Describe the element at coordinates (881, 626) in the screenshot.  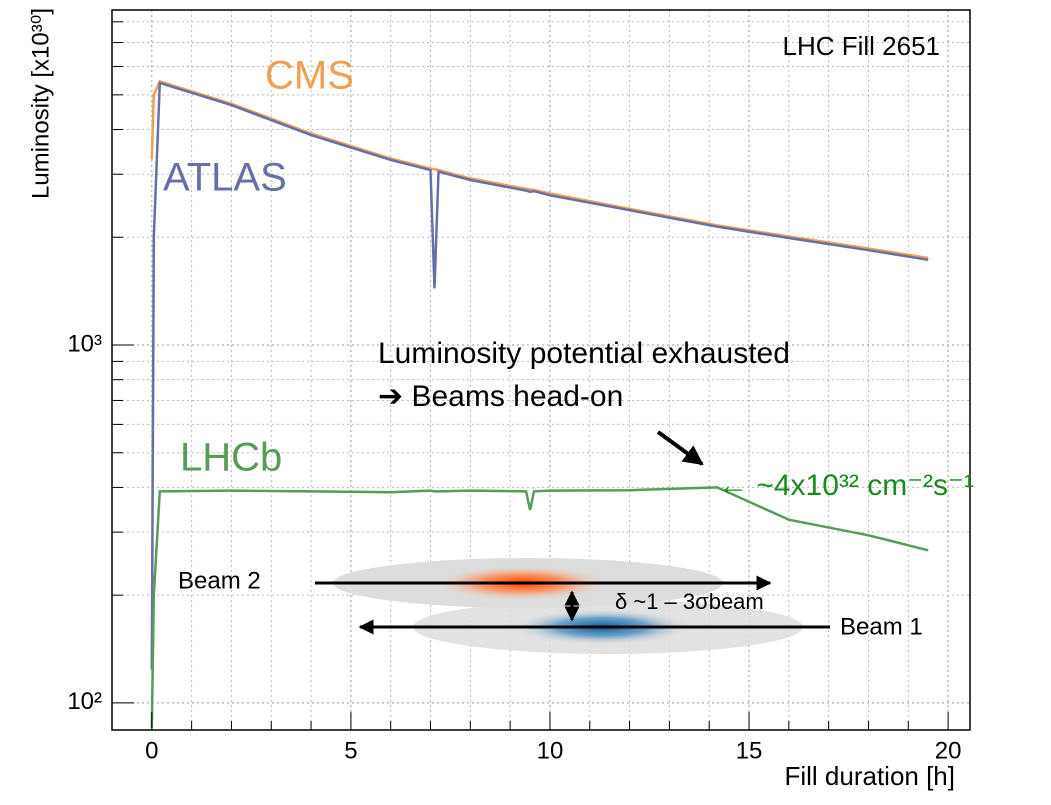
I see `beam-label: Beam 1` at that location.